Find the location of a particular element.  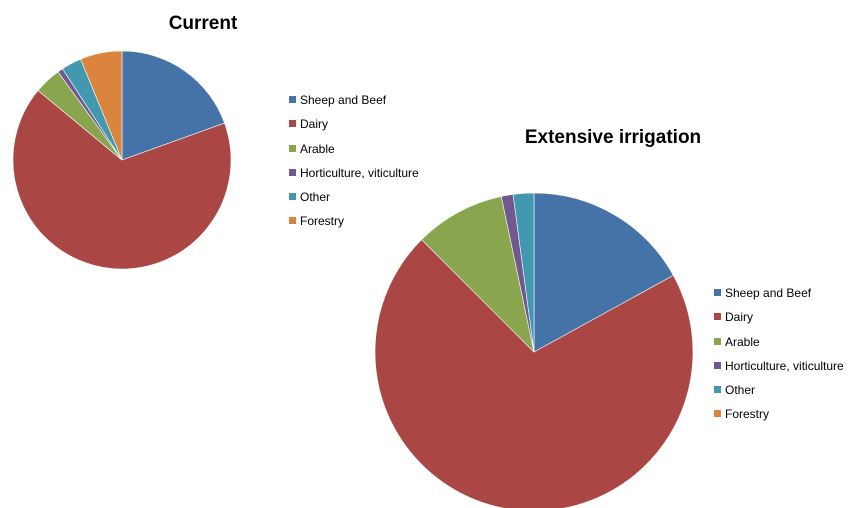

pie-slice-arable is located at coordinates (478, 274).